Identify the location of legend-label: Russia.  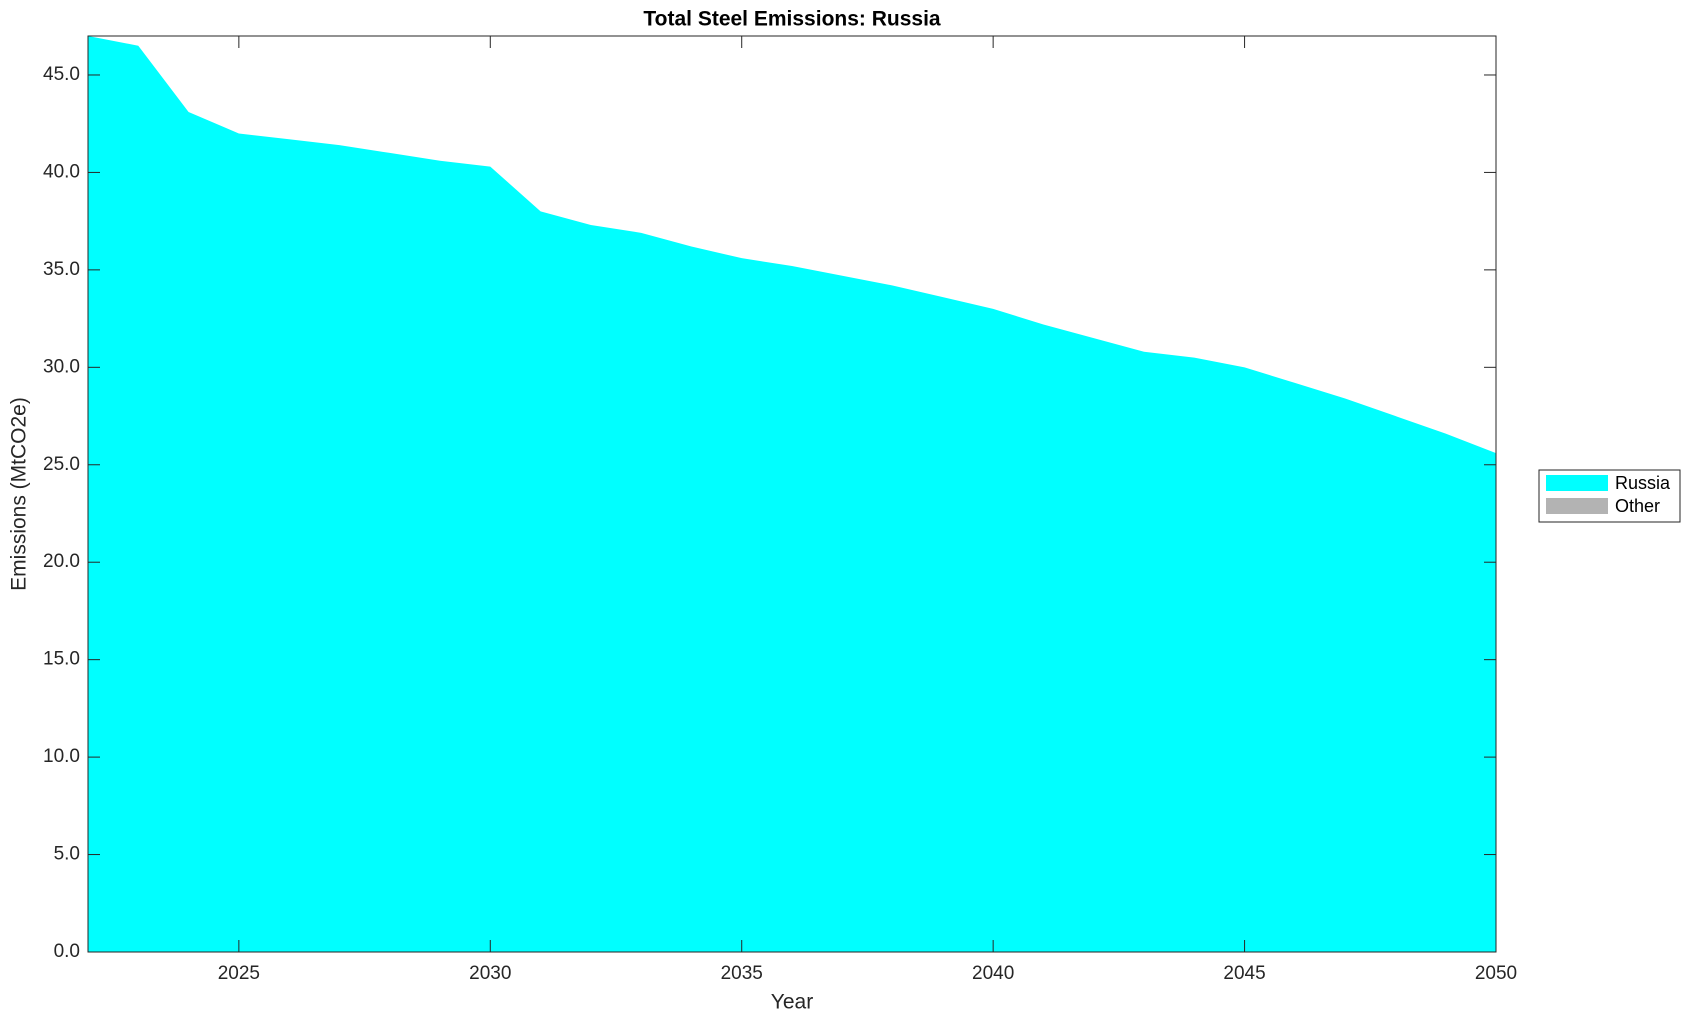
(1643, 483).